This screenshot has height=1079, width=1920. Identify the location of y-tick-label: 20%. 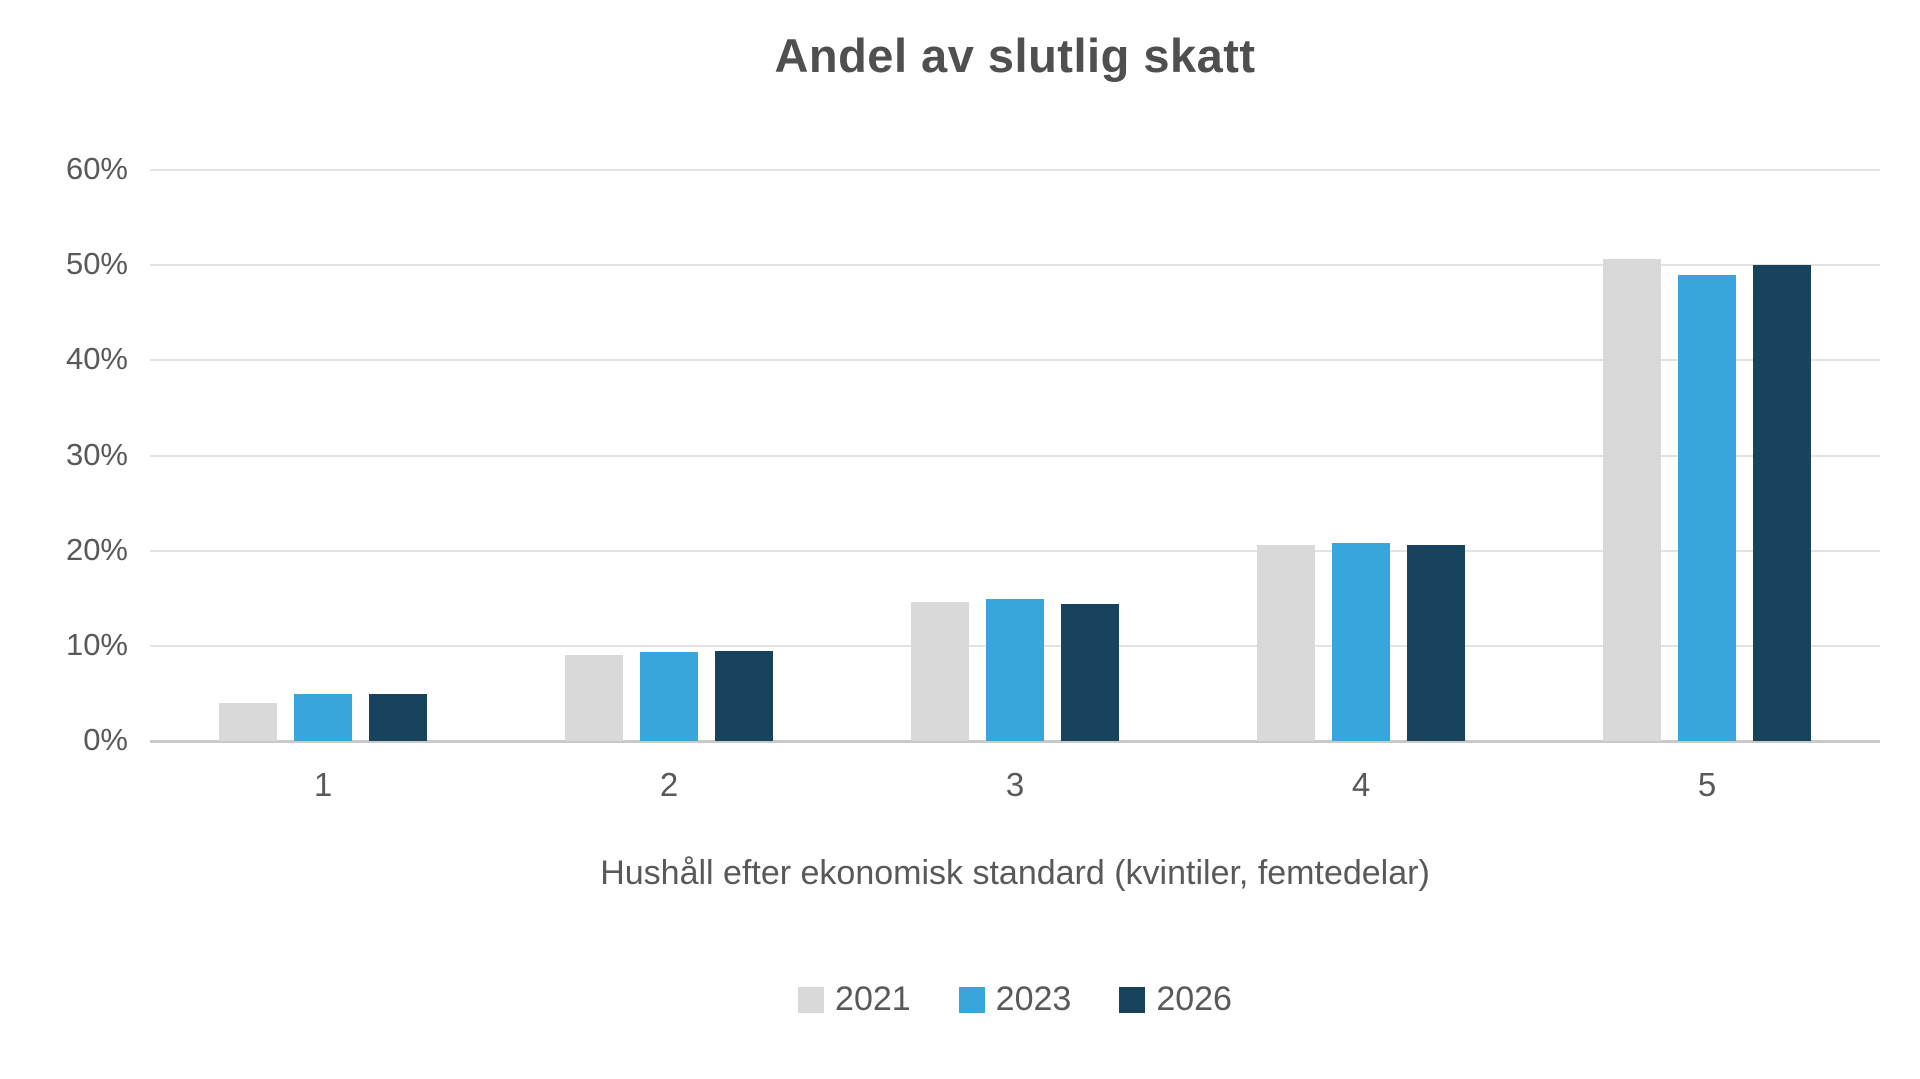
(96, 549).